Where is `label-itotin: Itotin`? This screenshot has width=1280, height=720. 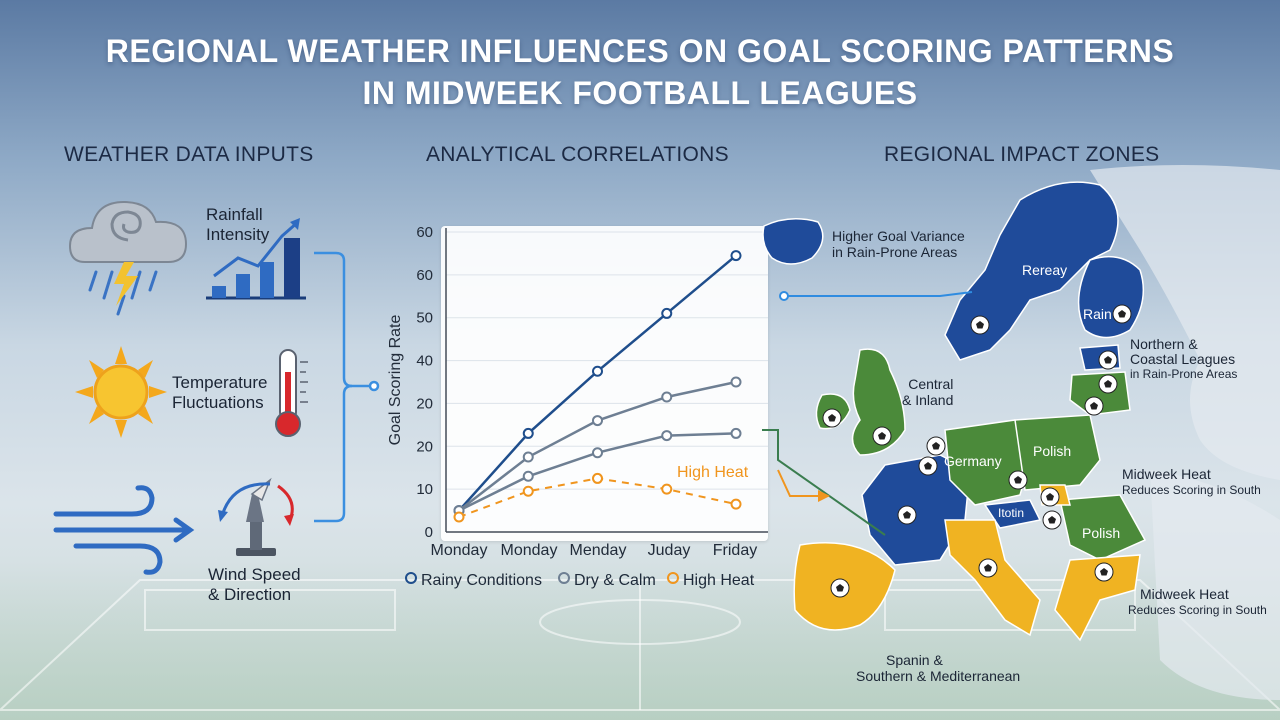 label-itotin: Itotin is located at coordinates (1011, 513).